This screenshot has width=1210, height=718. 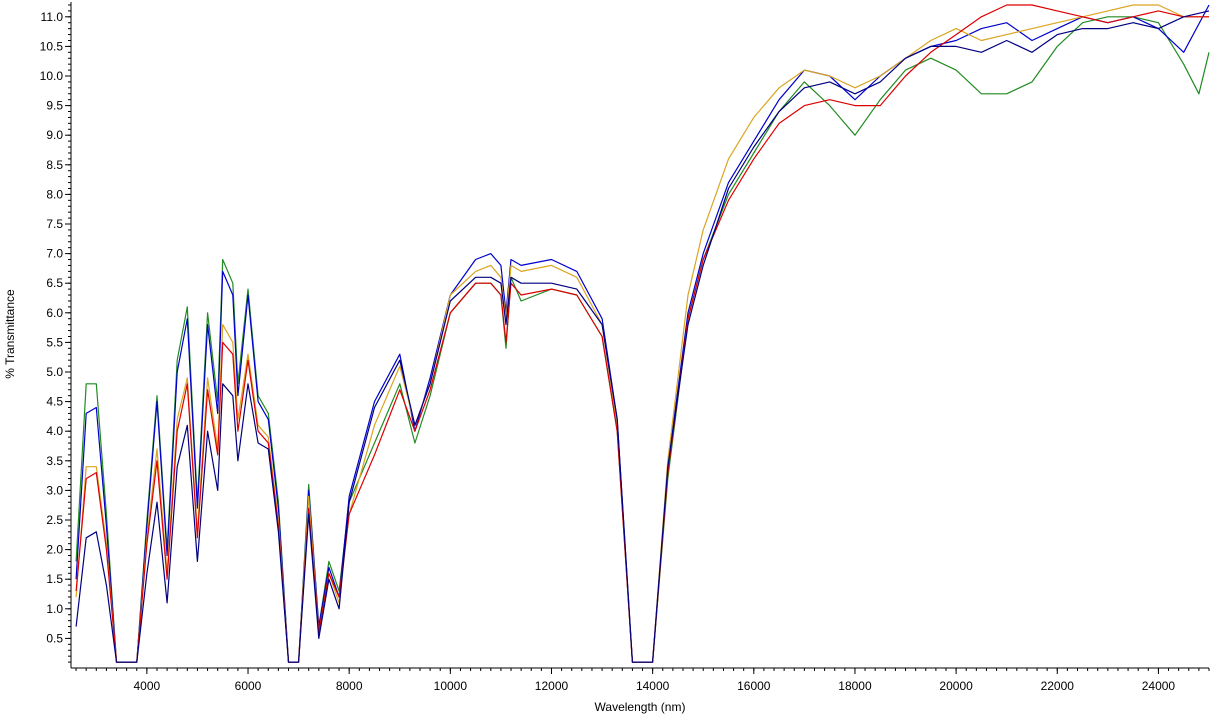 What do you see at coordinates (54, 165) in the screenshot?
I see `y-tick-label: 8.5` at bounding box center [54, 165].